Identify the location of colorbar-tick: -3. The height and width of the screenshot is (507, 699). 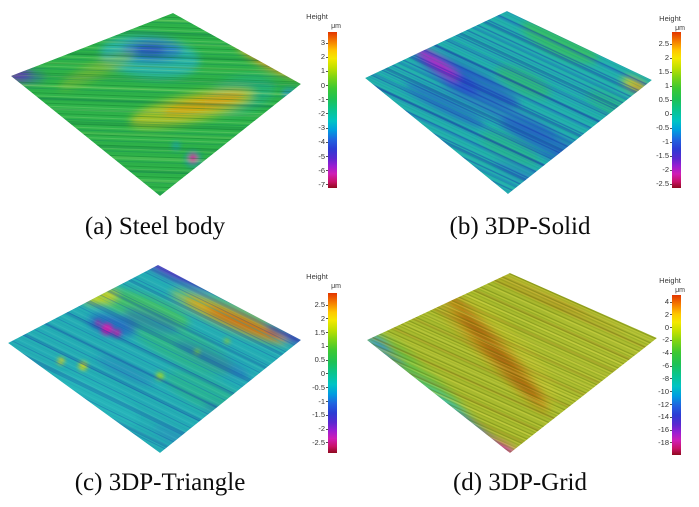
(313, 128).